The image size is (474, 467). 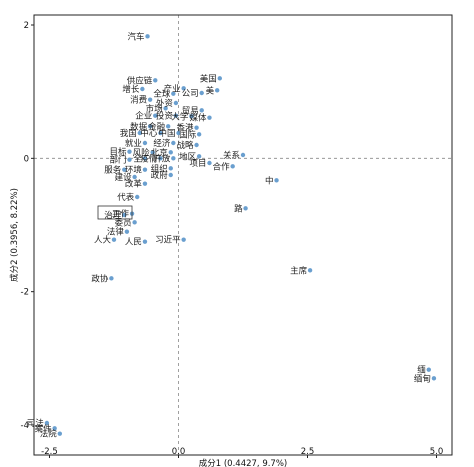 I want to click on point-label: 服务, so click(x=113, y=170).